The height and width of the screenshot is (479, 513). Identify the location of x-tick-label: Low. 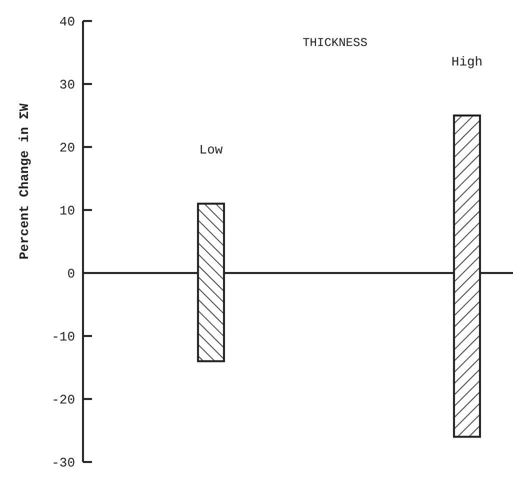
(211, 150).